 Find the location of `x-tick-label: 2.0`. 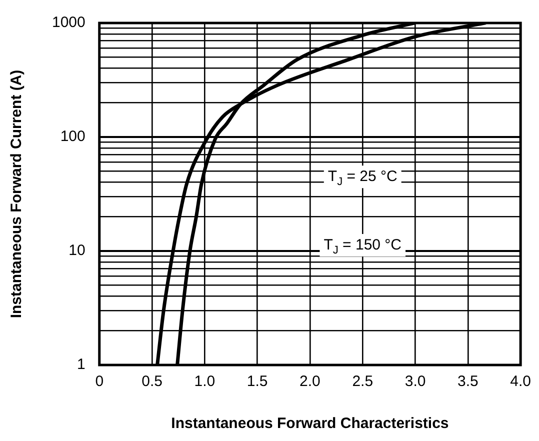

x-tick-label: 2.0 is located at coordinates (310, 381).